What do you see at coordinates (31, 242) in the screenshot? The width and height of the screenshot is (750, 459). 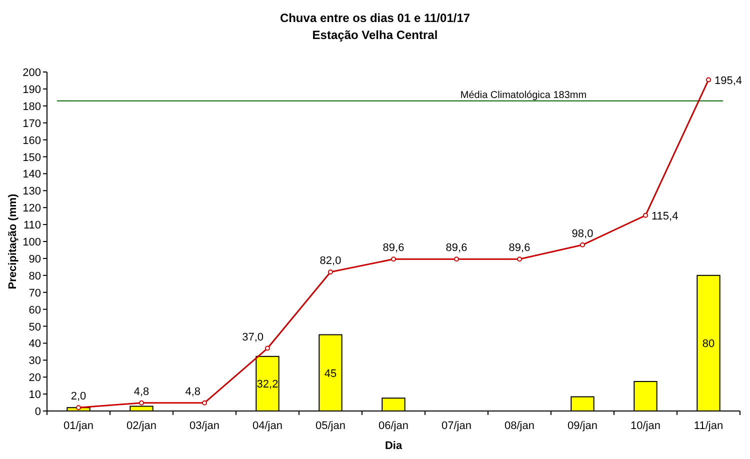 I see `y-tick-label: 100` at bounding box center [31, 242].